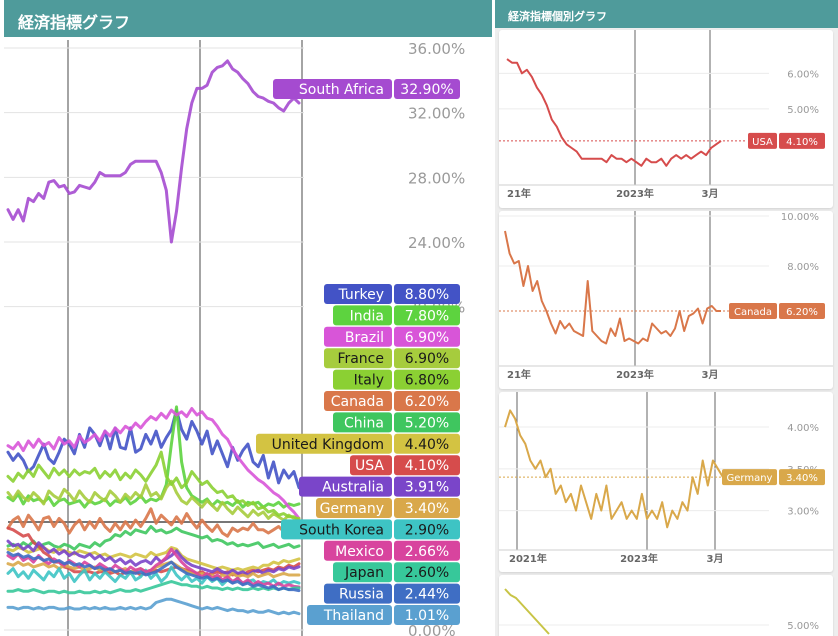 This screenshot has height=636, width=838. I want to click on value-label-value: 3.91%, so click(427, 488).